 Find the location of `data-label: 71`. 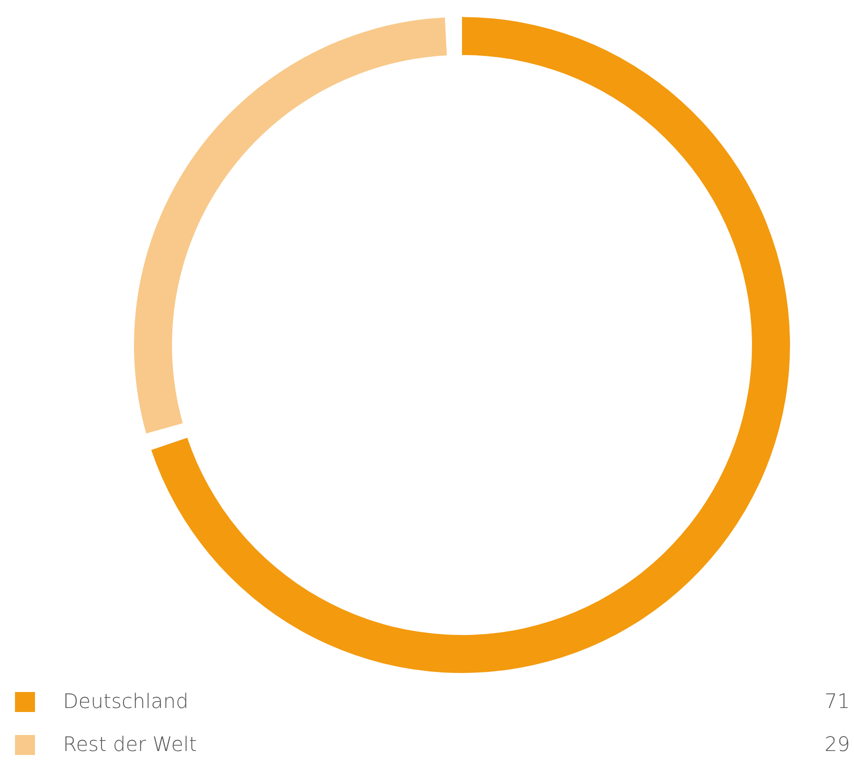

data-label: 71 is located at coordinates (837, 701).